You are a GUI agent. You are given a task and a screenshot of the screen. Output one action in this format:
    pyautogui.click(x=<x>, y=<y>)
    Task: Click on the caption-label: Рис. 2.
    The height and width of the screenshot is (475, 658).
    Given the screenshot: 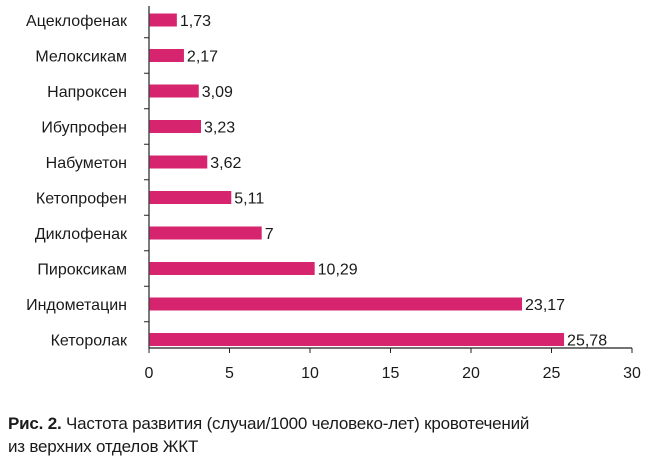 What is the action you would take?
    pyautogui.click(x=35, y=423)
    